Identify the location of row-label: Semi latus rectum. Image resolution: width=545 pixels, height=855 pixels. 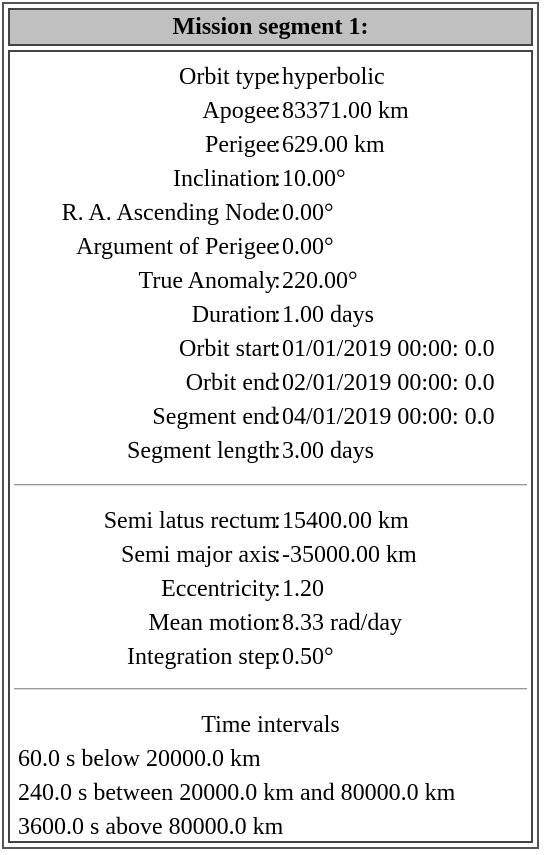
(190, 521).